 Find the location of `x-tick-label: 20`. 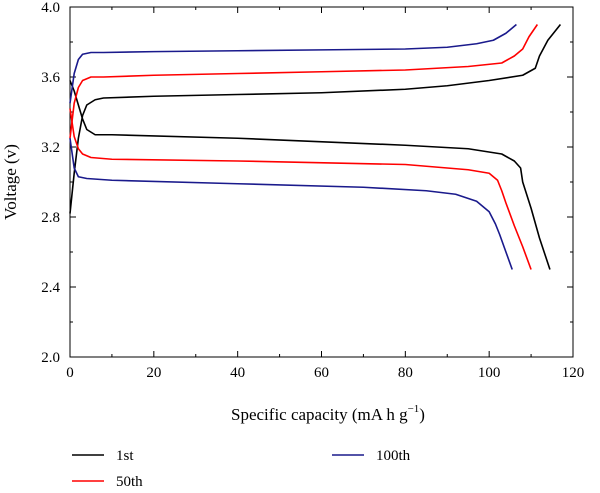

x-tick-label: 20 is located at coordinates (153, 373).